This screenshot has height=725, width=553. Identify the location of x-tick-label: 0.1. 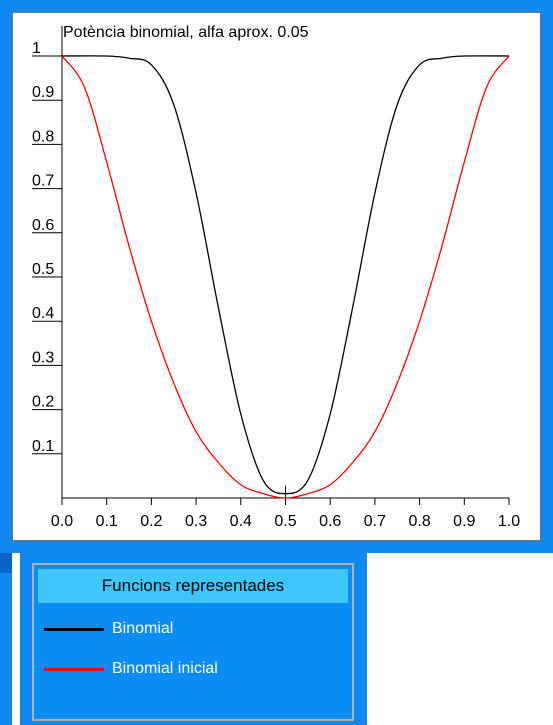
(107, 521).